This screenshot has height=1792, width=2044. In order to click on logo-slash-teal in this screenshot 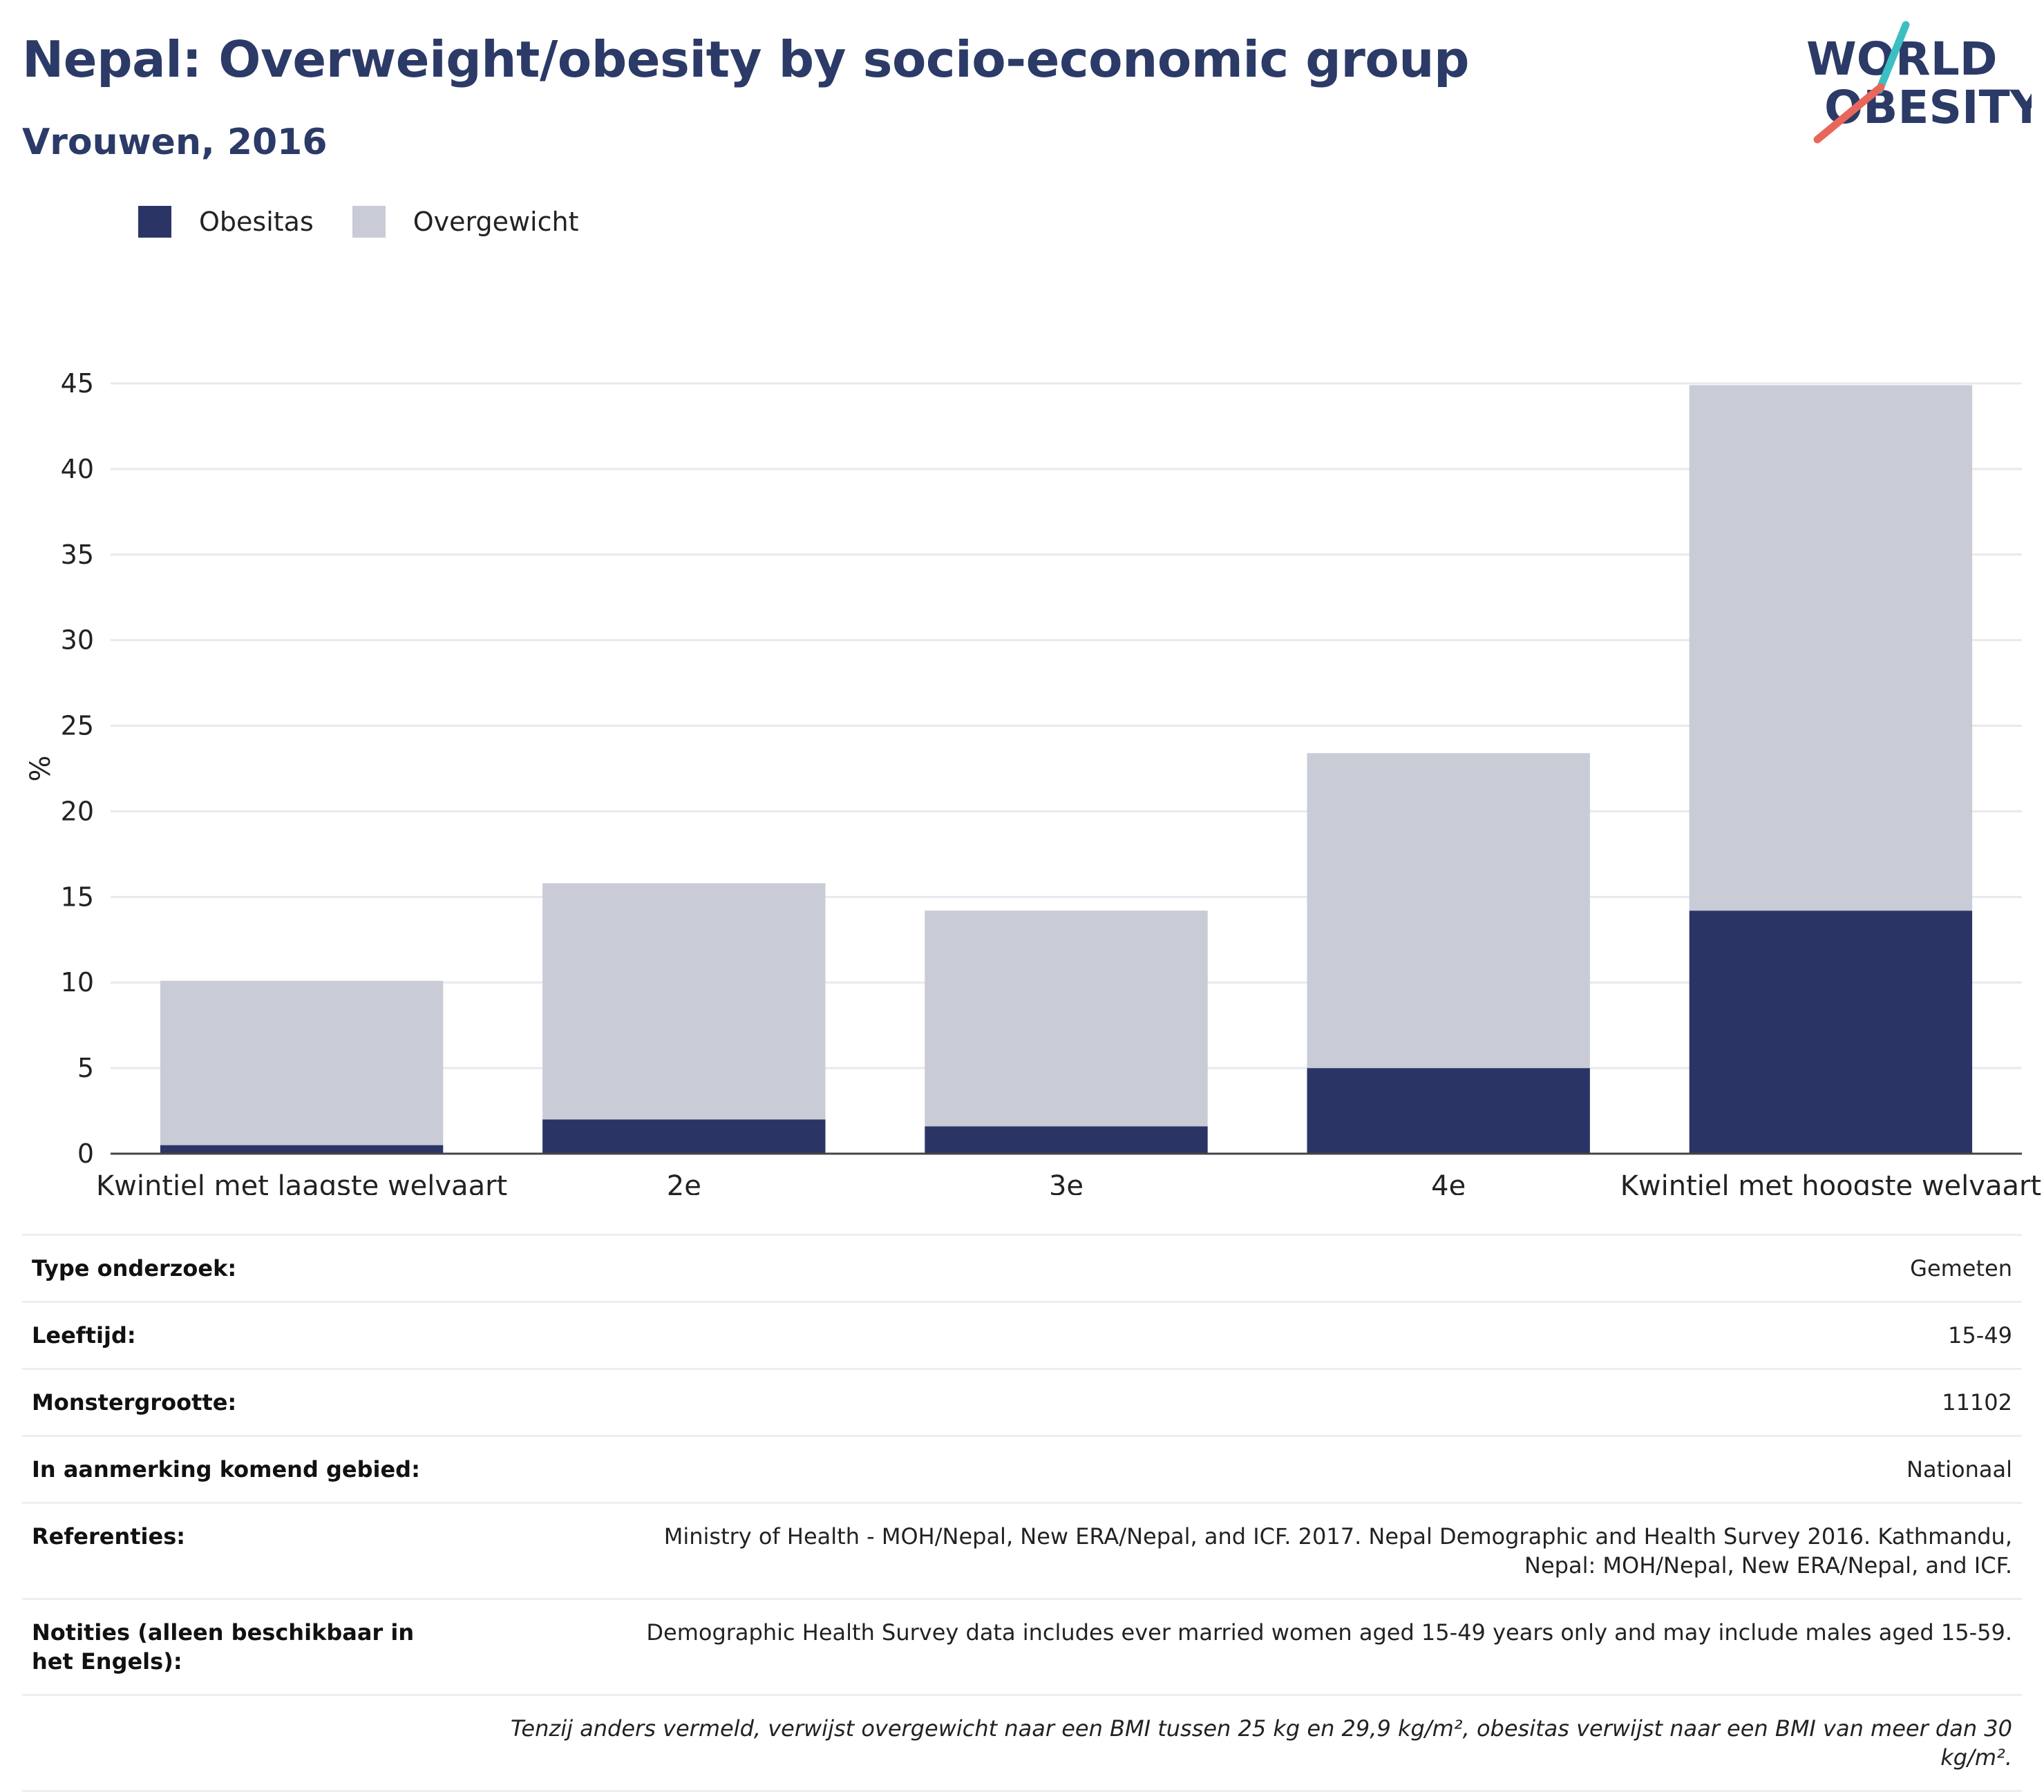, I will do `click(1892, 57)`.